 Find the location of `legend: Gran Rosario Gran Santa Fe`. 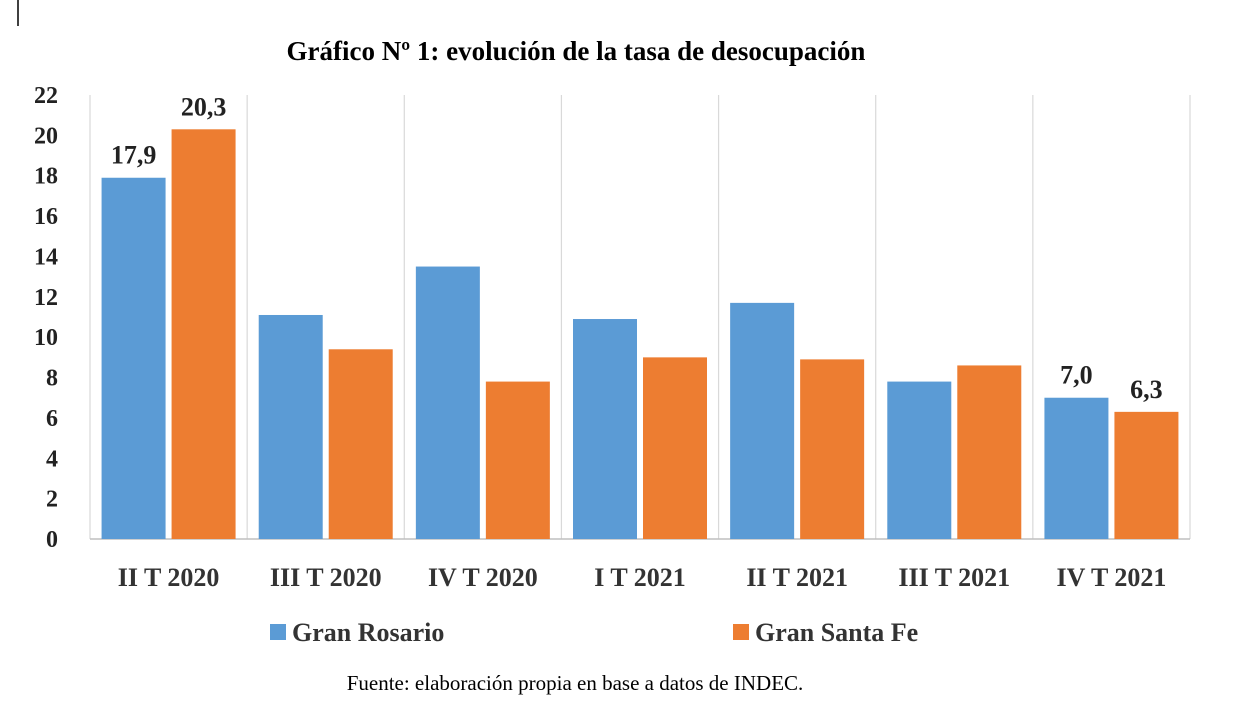

legend: Gran Rosario Gran Santa Fe is located at coordinates (594, 632).